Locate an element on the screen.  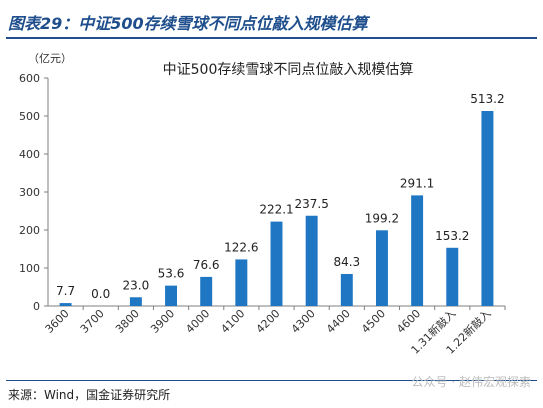
x-tick-label: 4000 is located at coordinates (197, 321).